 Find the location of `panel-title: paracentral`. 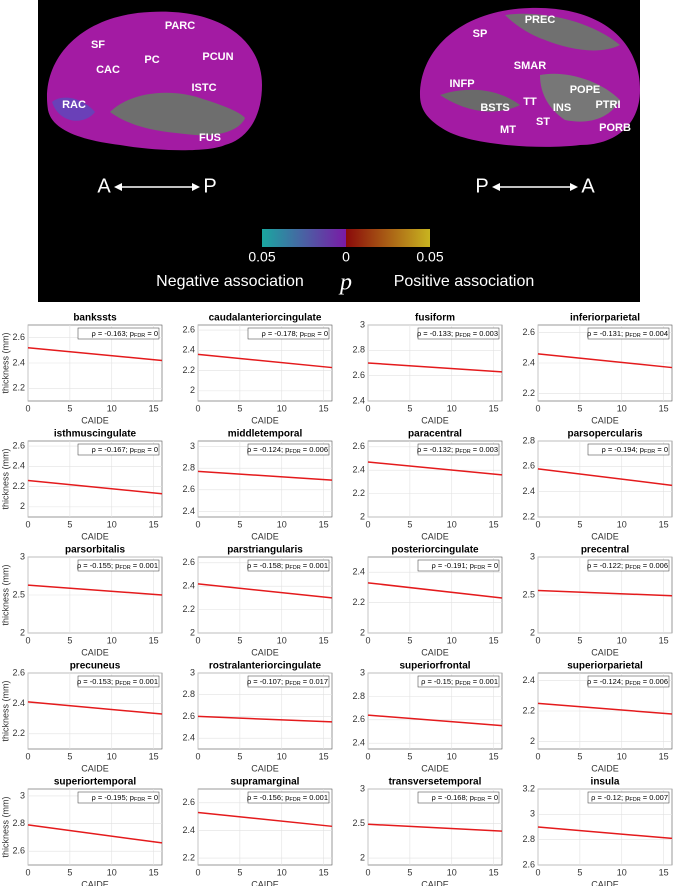

panel-title: paracentral is located at coordinates (435, 434).